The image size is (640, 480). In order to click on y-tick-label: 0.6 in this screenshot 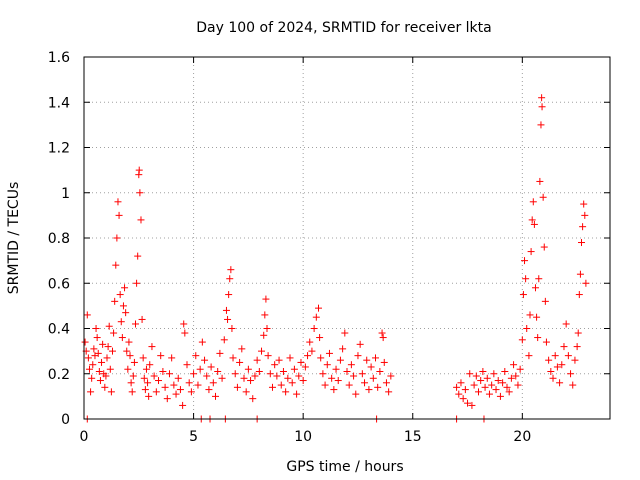, I will do `click(59, 284)`.